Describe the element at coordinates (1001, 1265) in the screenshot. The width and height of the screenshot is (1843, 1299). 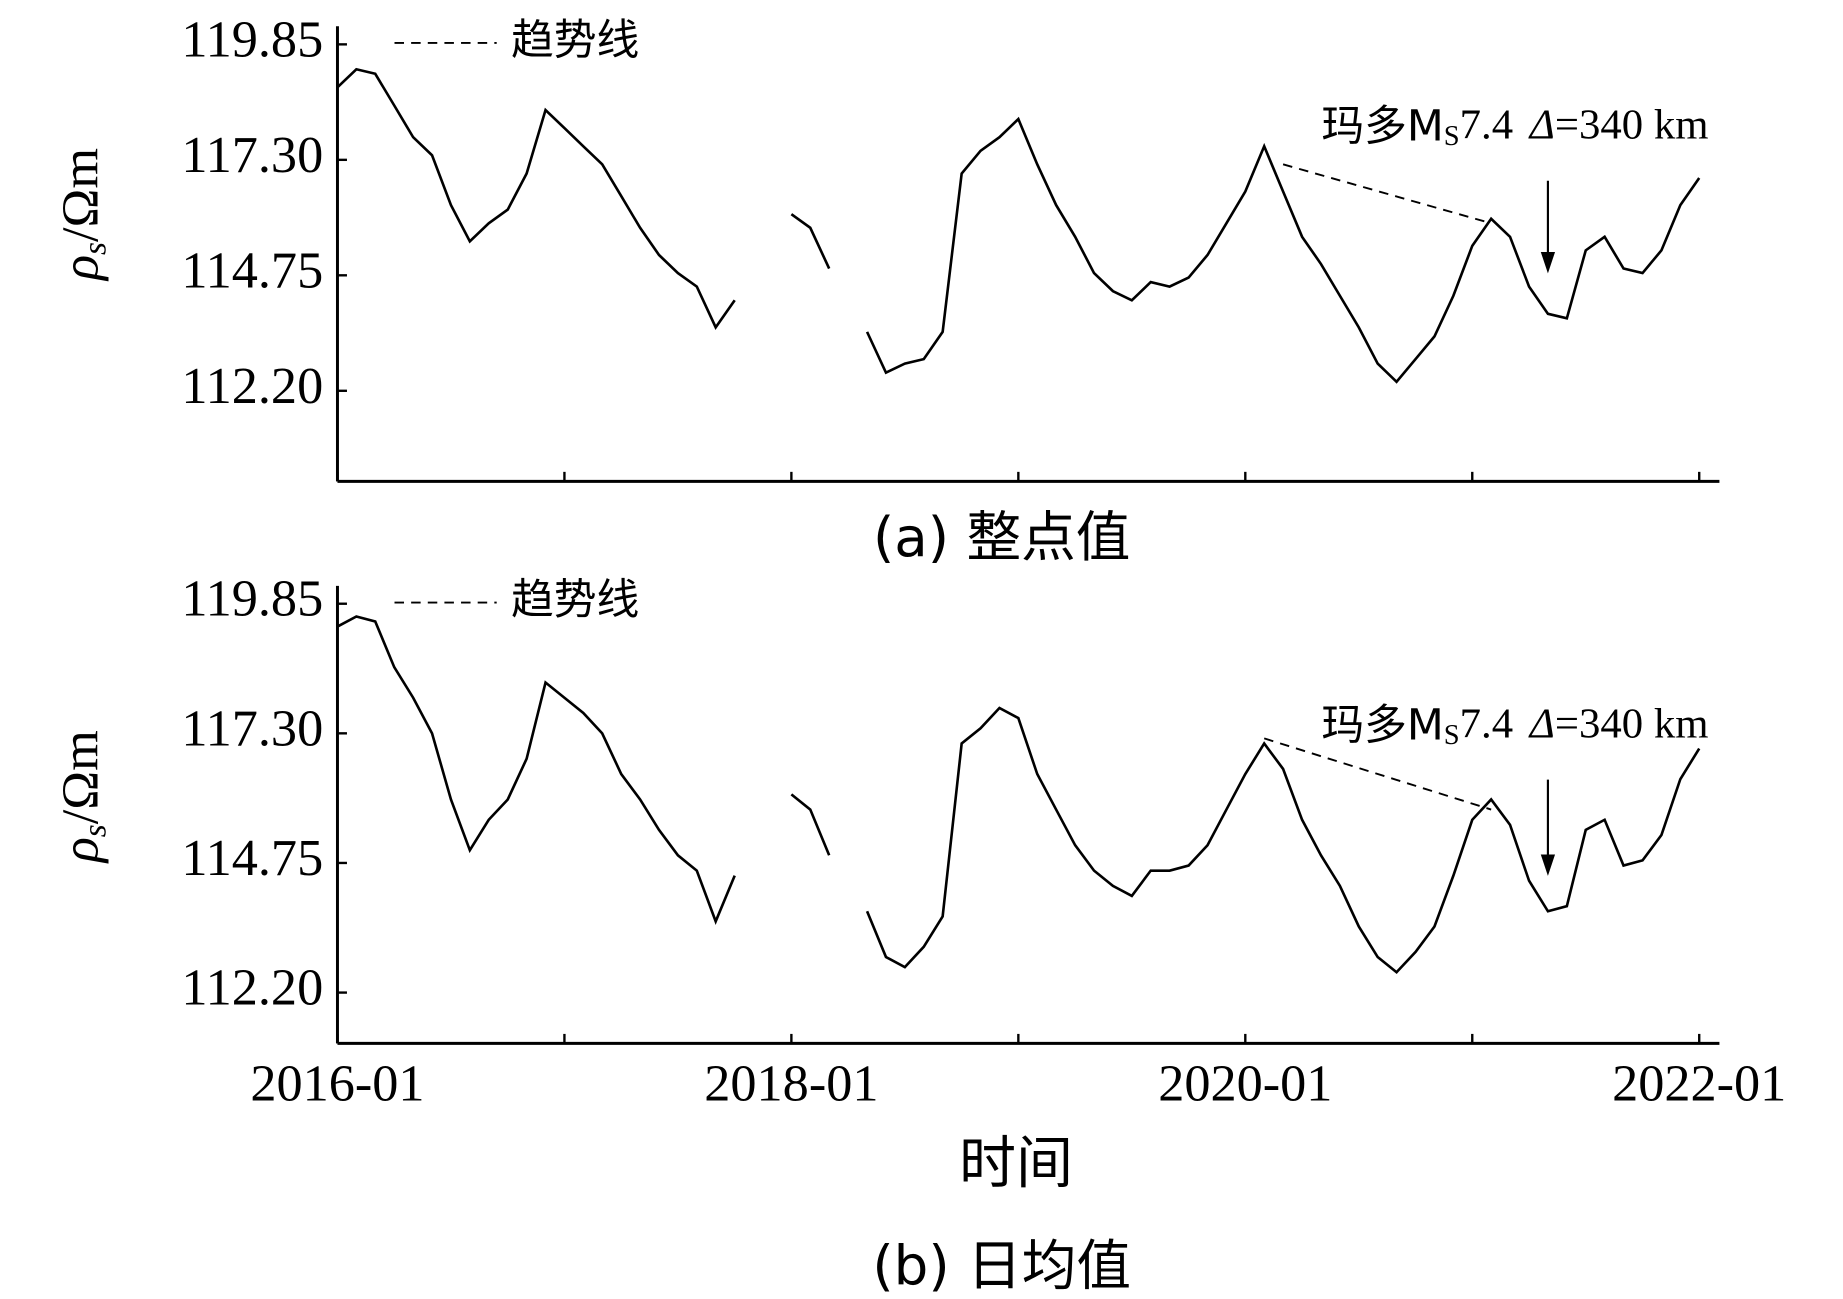
I see `caption: (b) 日均值` at that location.